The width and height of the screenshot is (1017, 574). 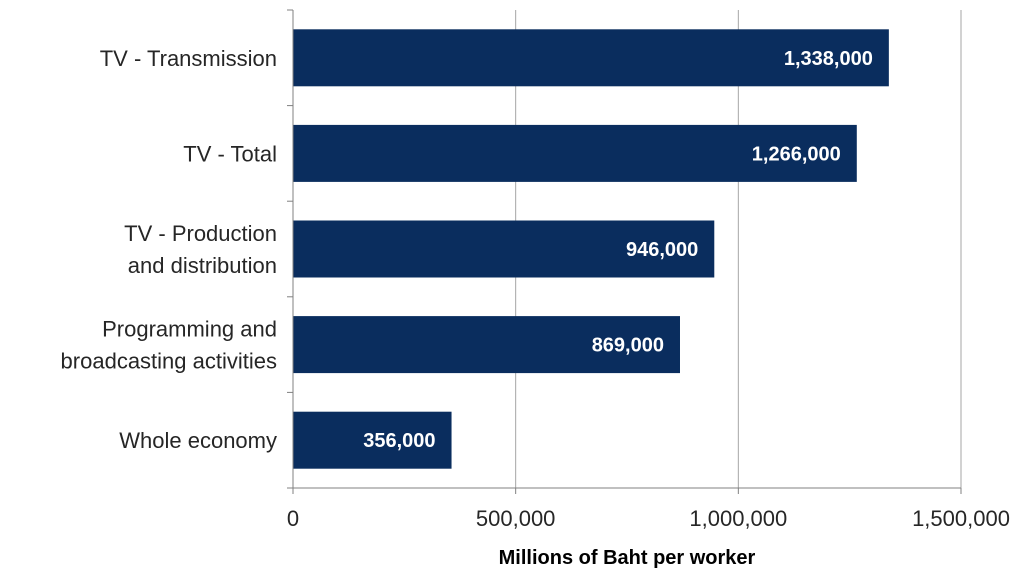 What do you see at coordinates (293, 518) in the screenshot?
I see `x-tick-label: 0` at bounding box center [293, 518].